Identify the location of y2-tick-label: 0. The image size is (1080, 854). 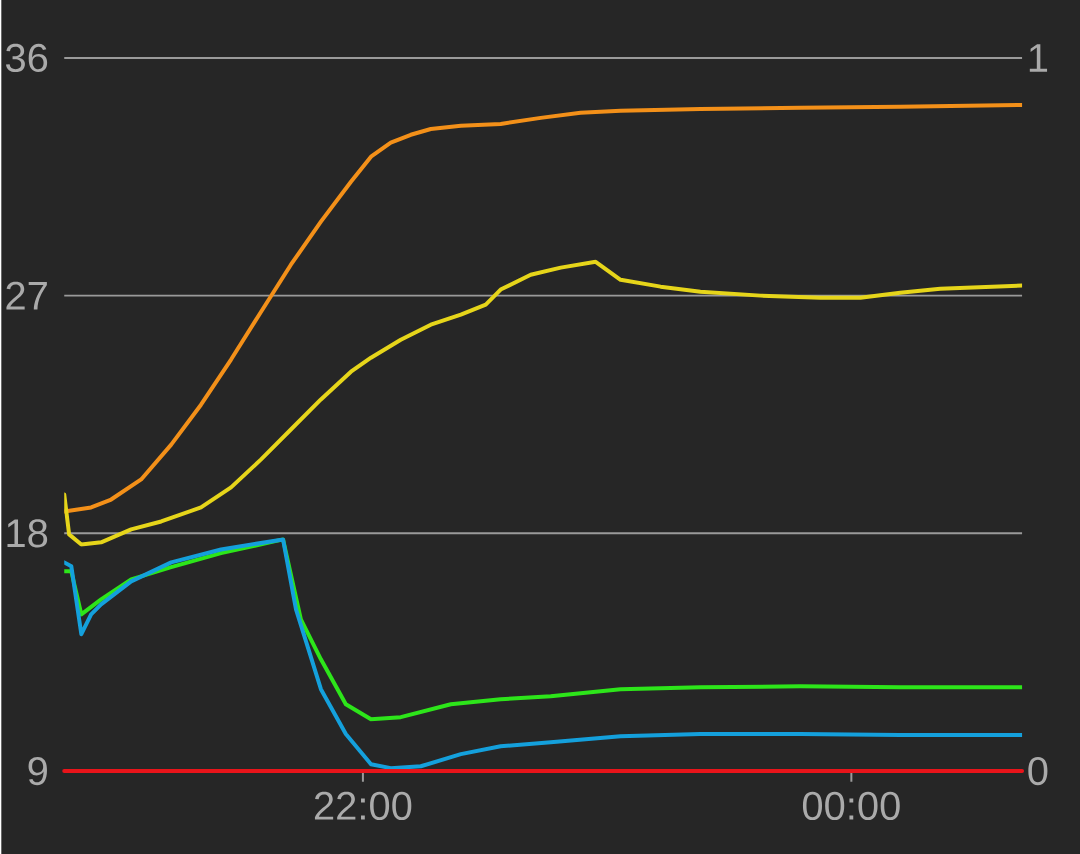
(1038, 771).